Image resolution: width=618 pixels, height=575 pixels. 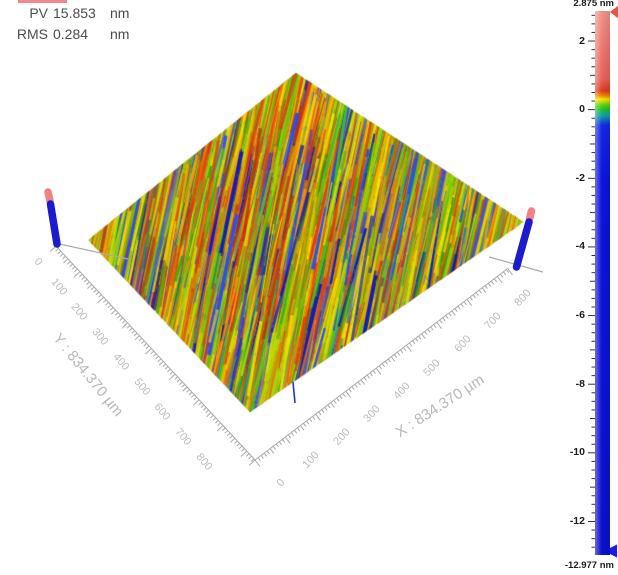 What do you see at coordinates (610, 551) in the screenshot?
I see `colorbar-low-marker` at bounding box center [610, 551].